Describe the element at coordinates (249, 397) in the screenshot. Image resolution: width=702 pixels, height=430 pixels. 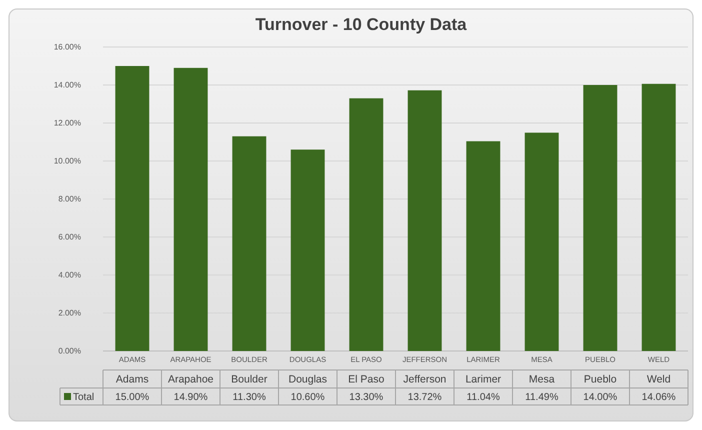
I see `data-label: 11.30%` at that location.